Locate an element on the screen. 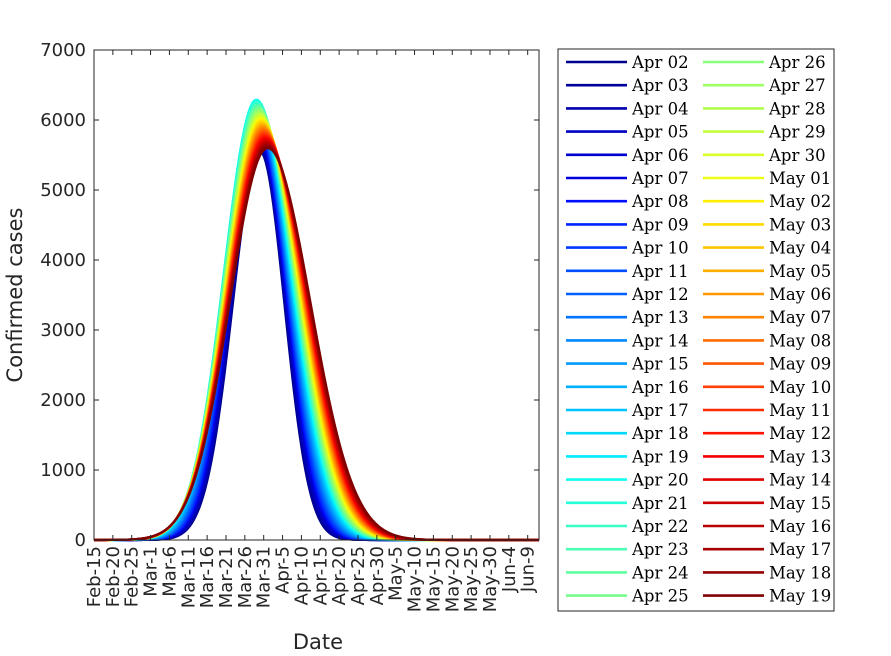 This screenshot has width=891, height=656. legend-label: Apr 11 is located at coordinates (660, 271).